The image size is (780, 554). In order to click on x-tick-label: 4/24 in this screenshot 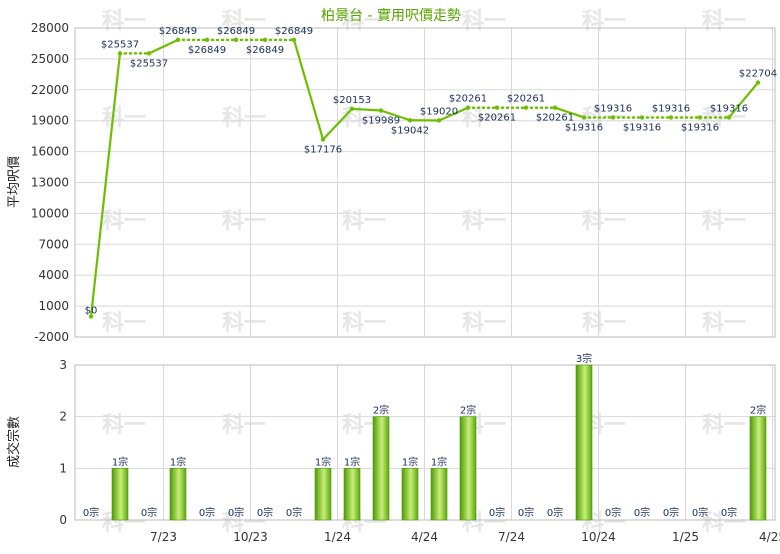, I will do `click(424, 537)`.